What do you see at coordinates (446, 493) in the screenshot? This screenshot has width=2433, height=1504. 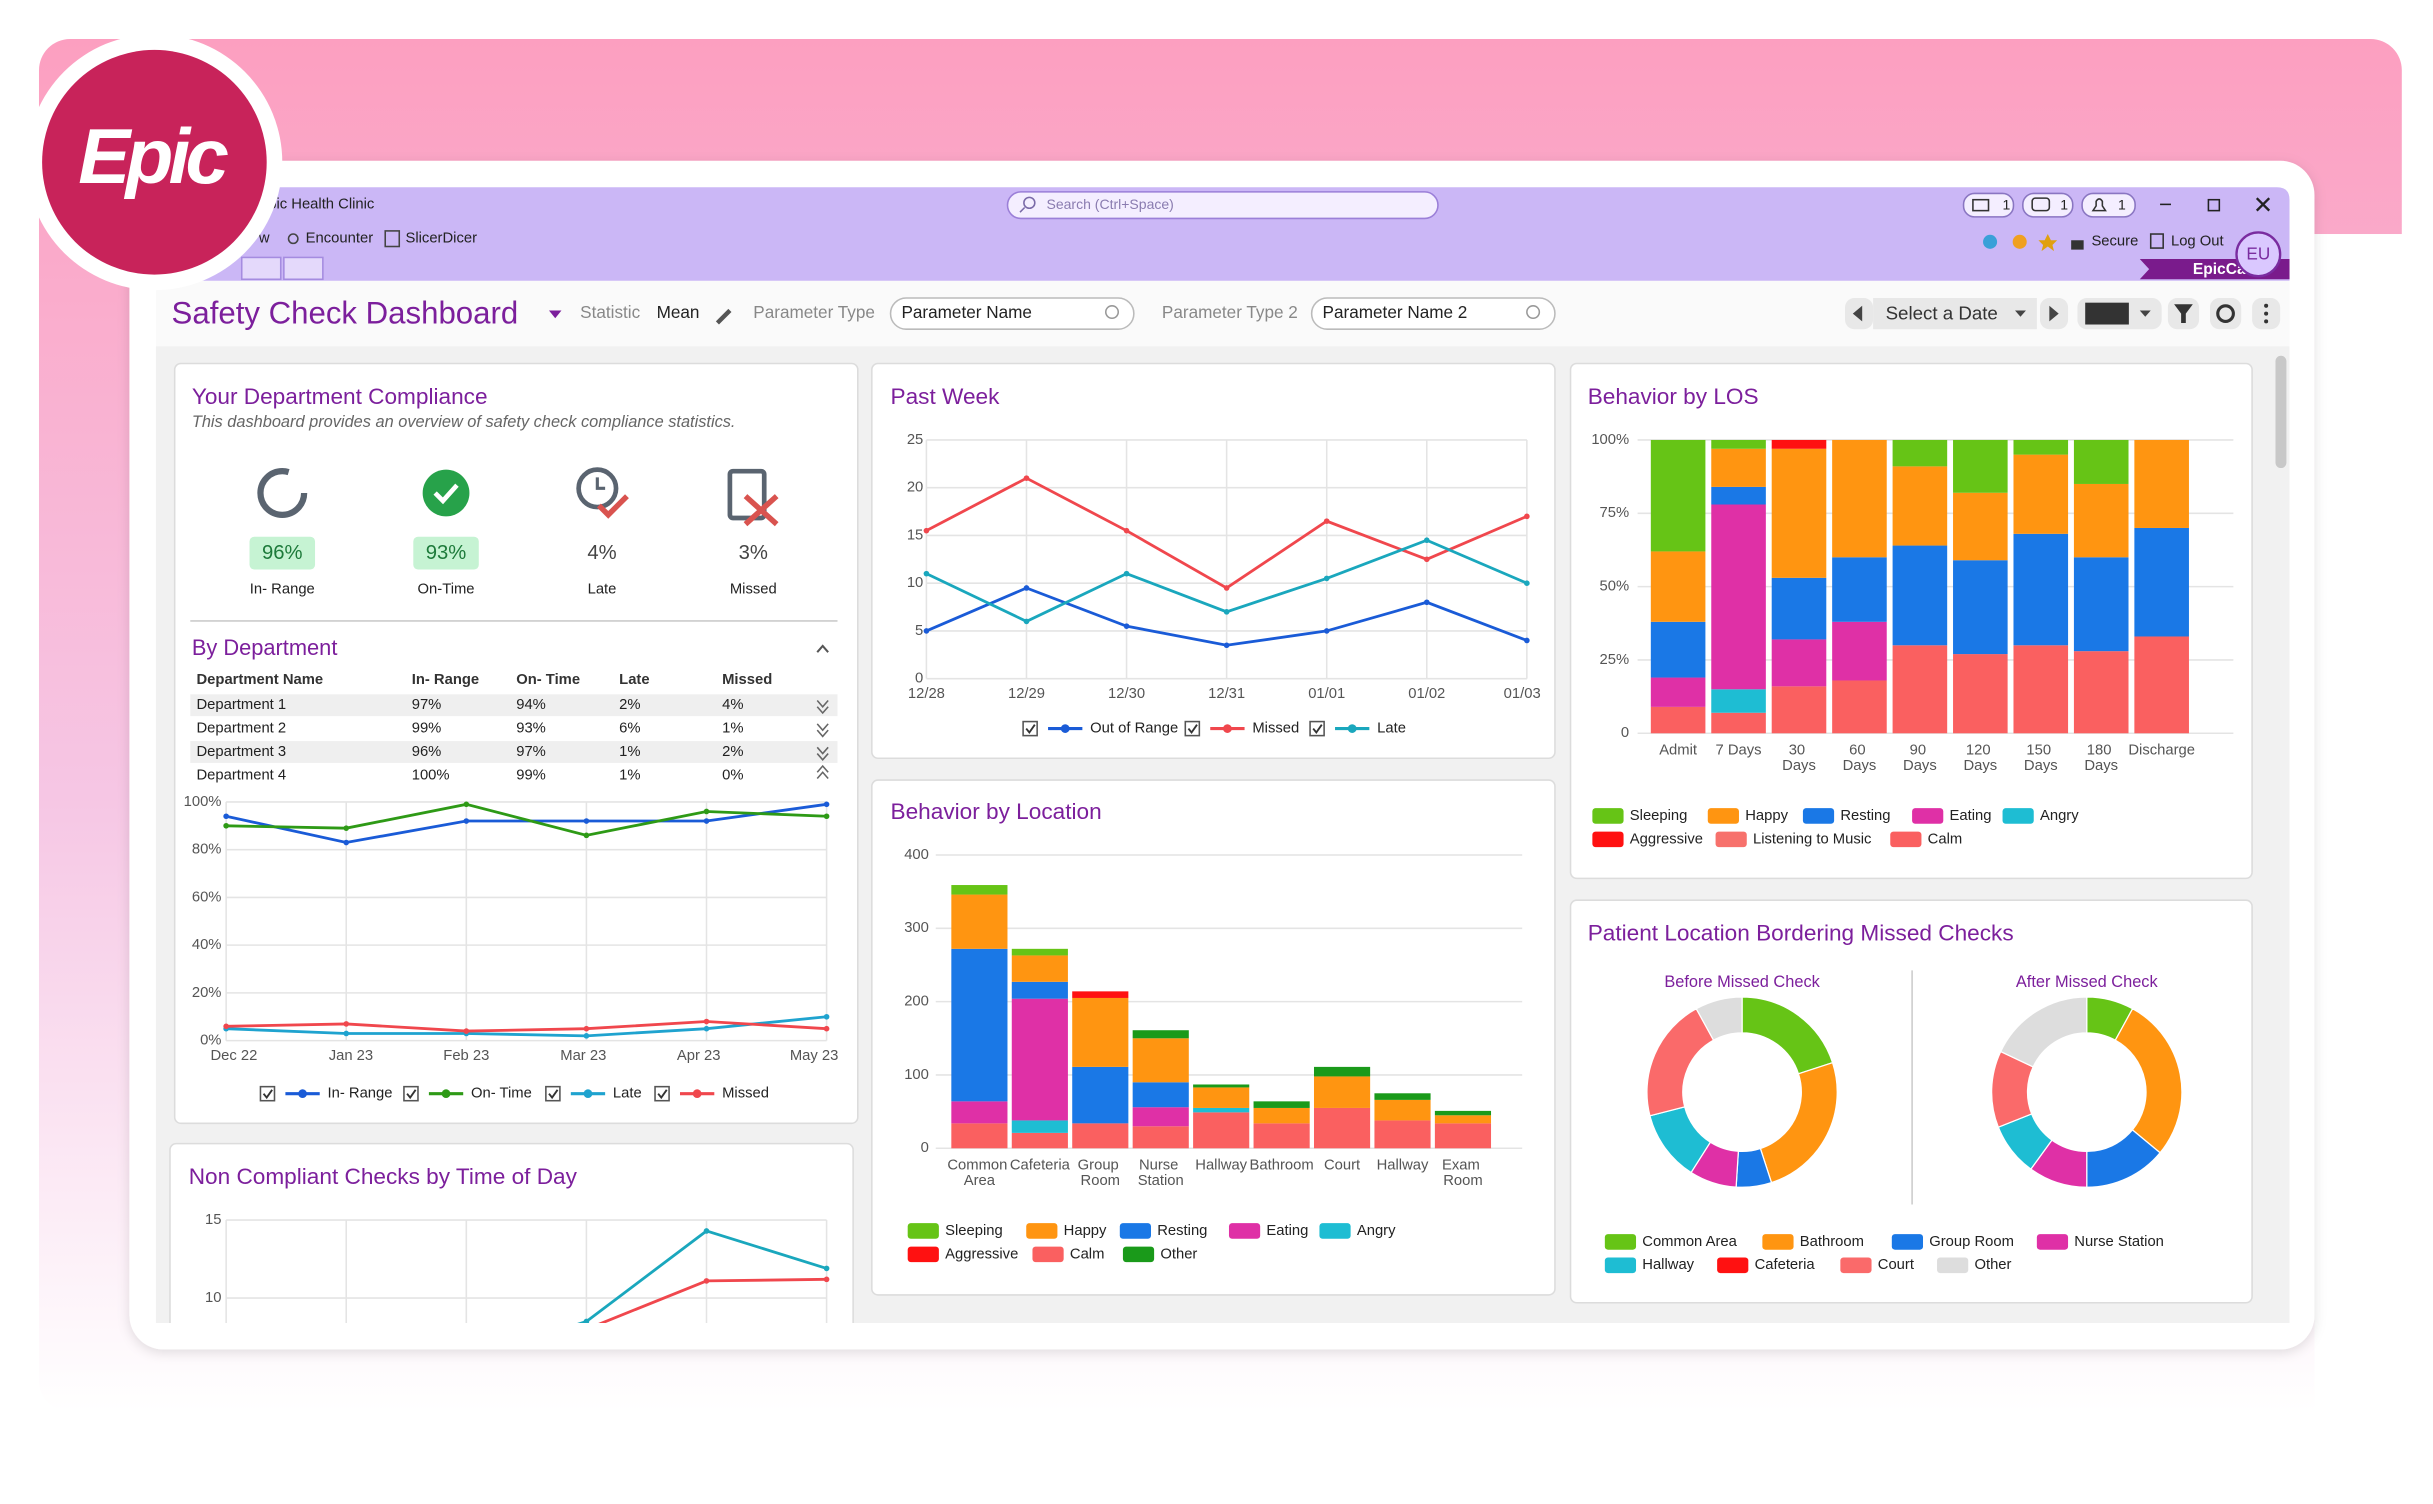 I see `on-time-icon` at bounding box center [446, 493].